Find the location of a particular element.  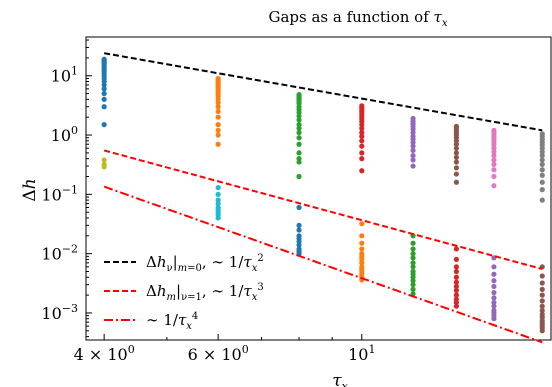

y-tick-label-0: 10¹ is located at coordinates (64, 75).